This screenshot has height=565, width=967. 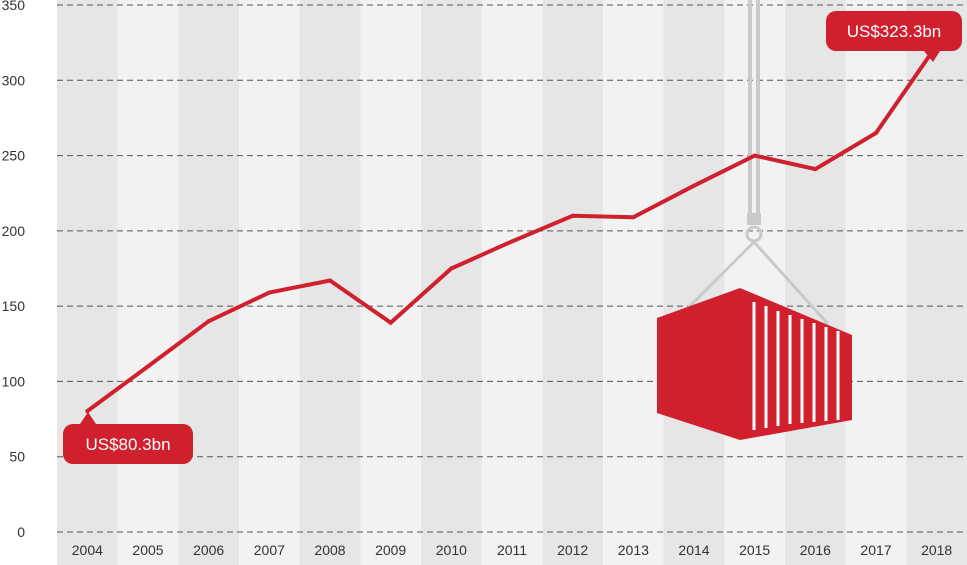 I want to click on y-tick-label: 250, so click(x=14, y=156).